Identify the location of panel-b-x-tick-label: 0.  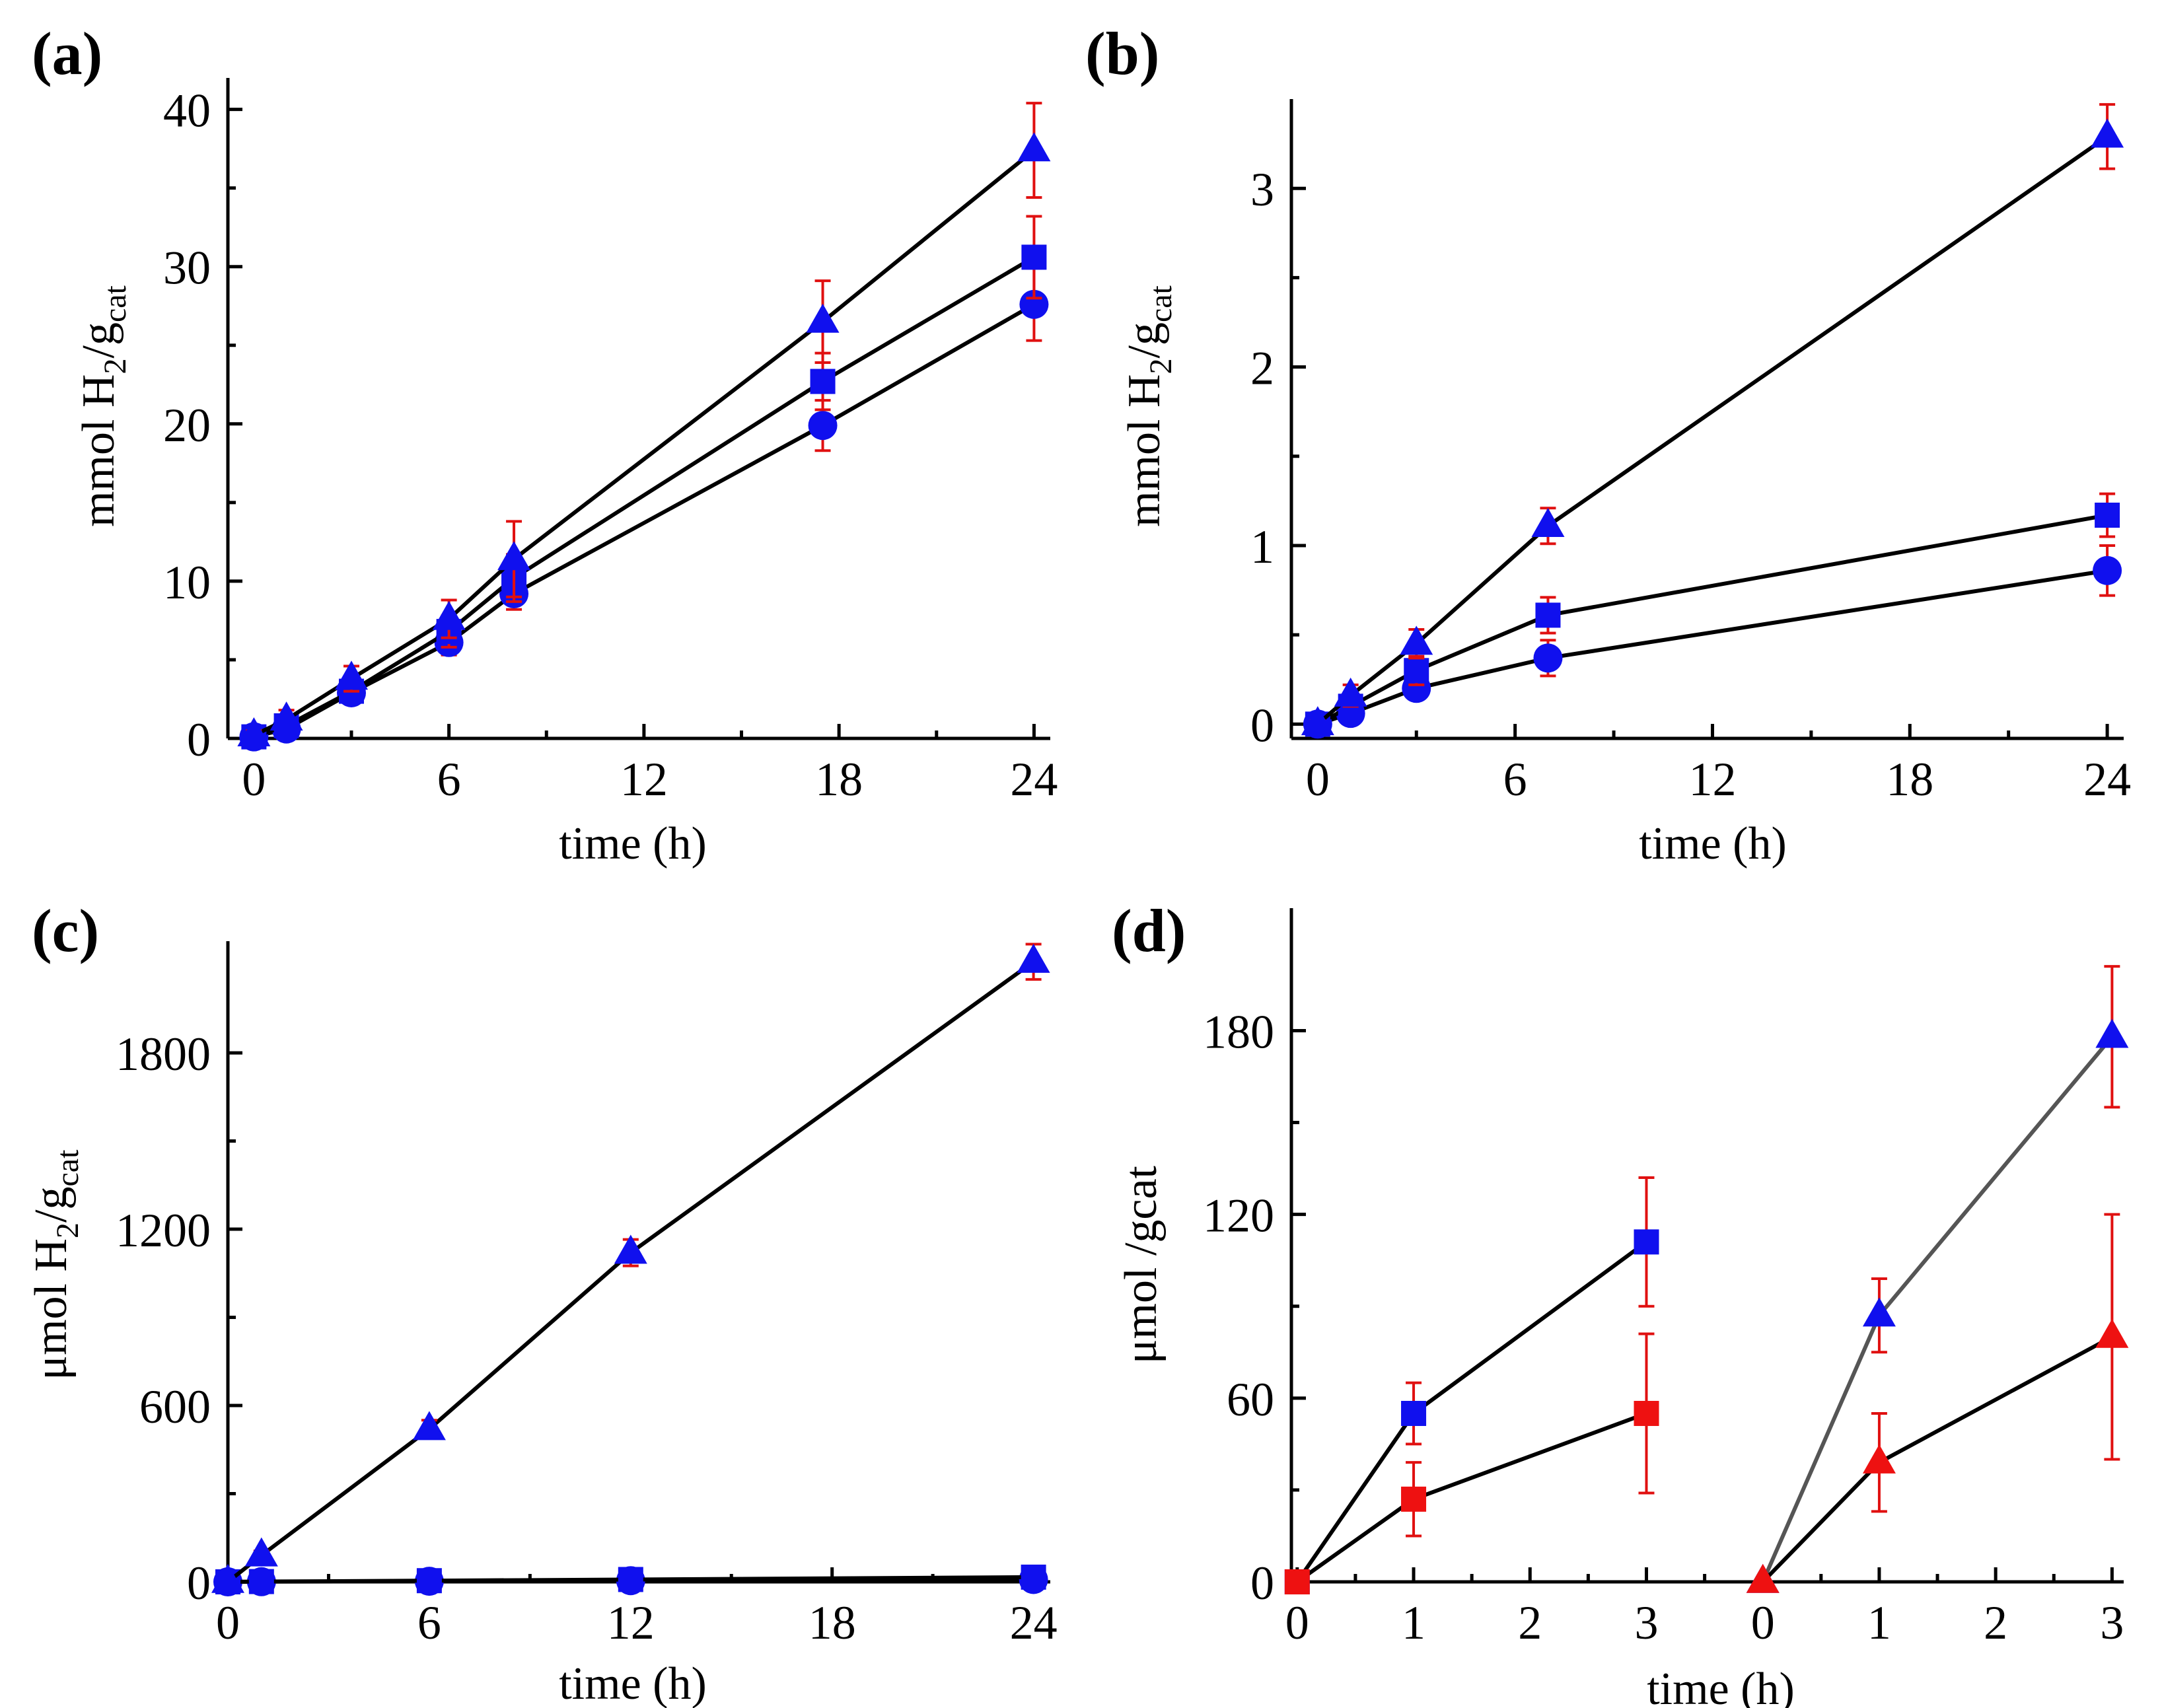
(1318, 780).